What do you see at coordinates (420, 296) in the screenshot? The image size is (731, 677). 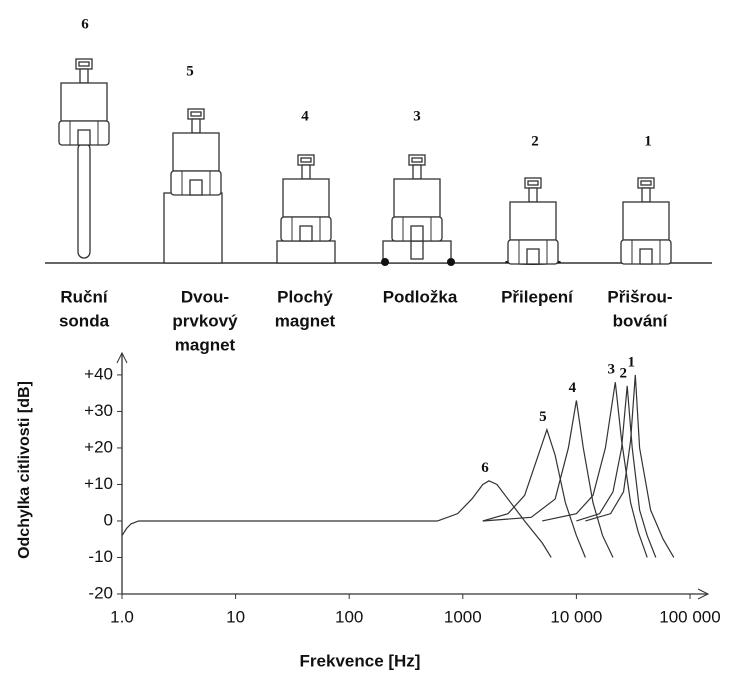 I see `mounting-label: Podložka` at bounding box center [420, 296].